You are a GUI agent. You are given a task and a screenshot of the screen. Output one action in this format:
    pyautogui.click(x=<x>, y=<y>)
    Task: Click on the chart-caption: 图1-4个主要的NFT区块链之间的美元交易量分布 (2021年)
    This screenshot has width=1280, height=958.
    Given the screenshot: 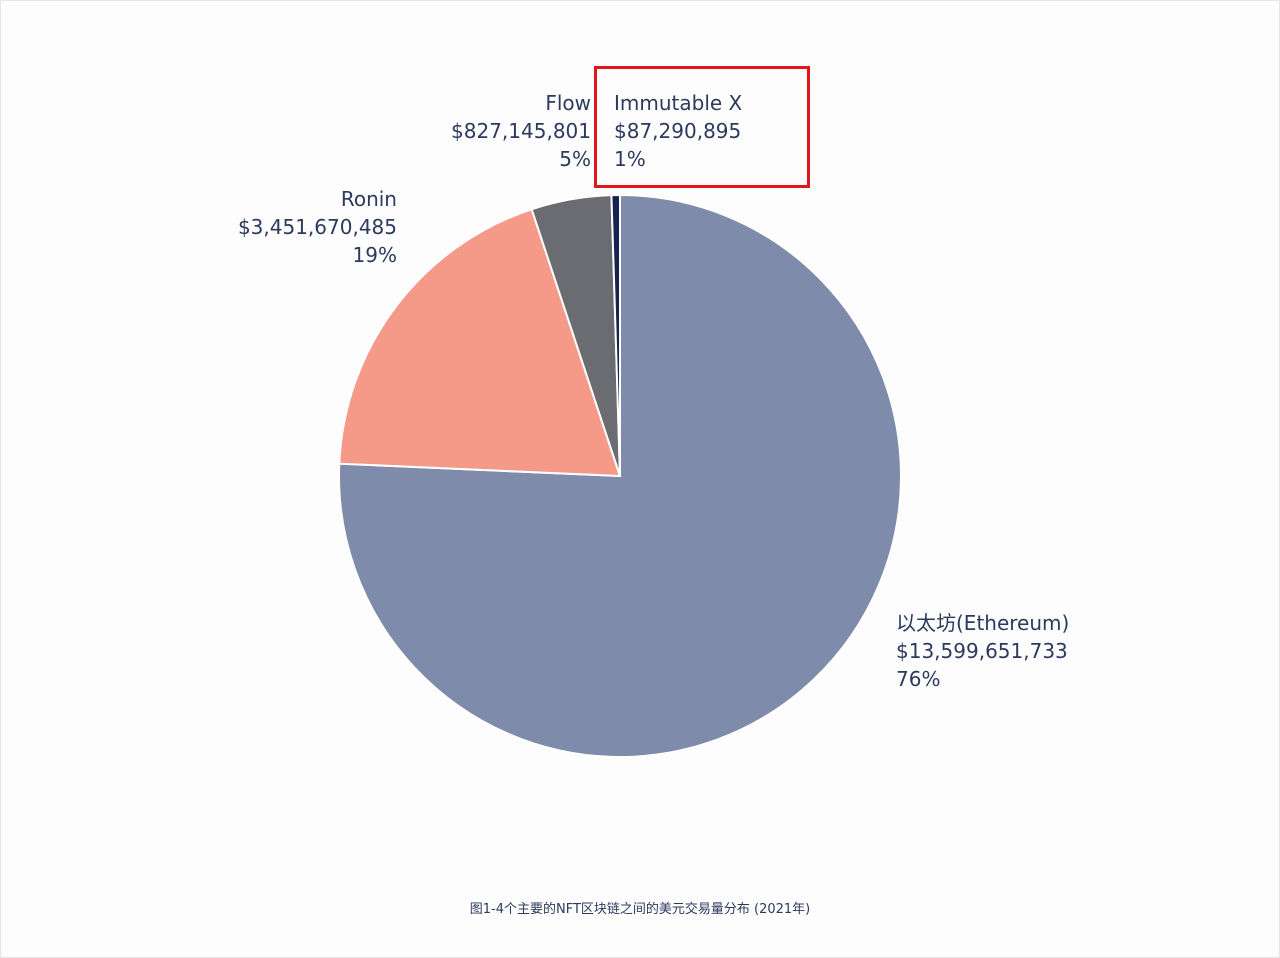 What is the action you would take?
    pyautogui.click(x=640, y=909)
    